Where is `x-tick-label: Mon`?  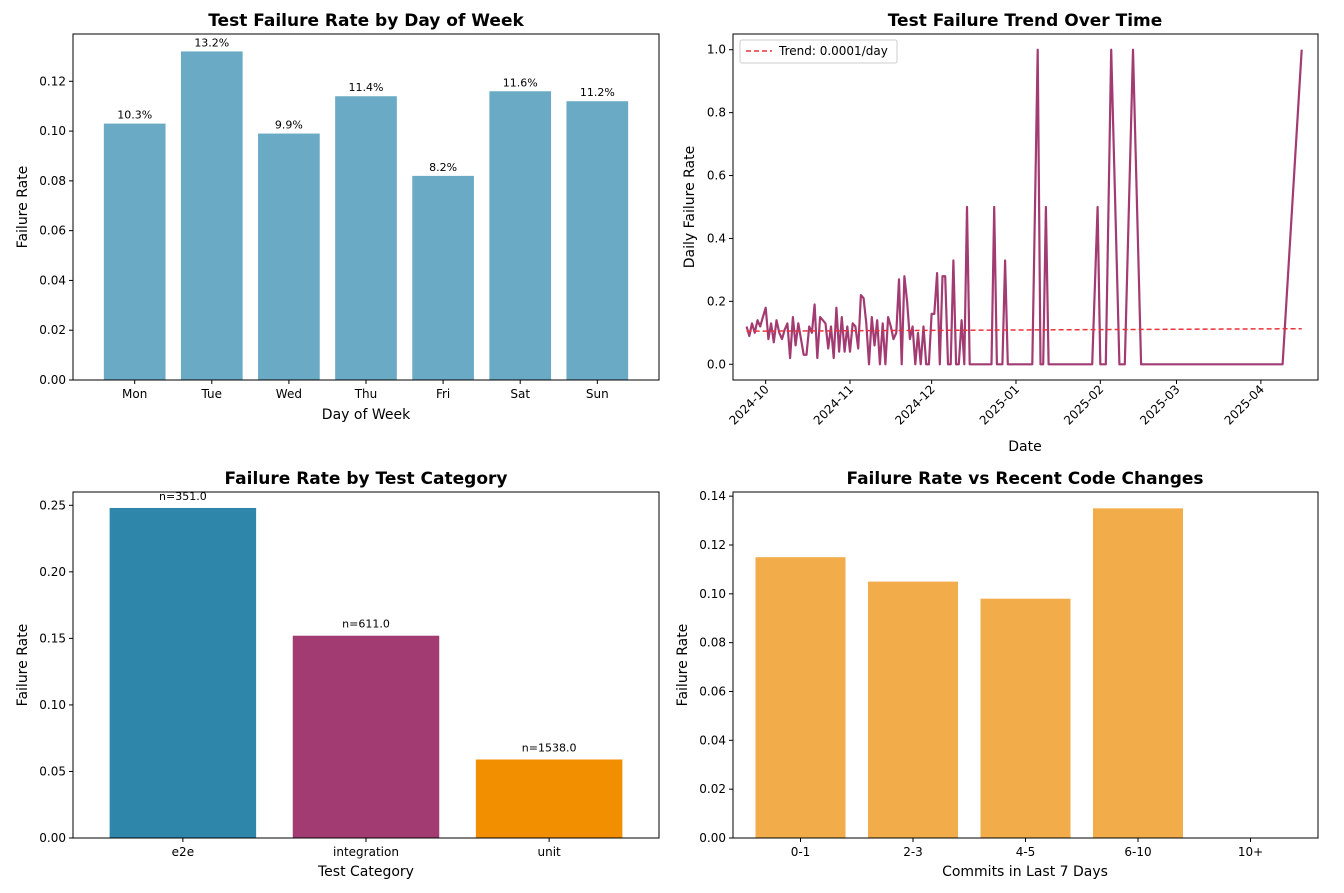
x-tick-label: Mon is located at coordinates (134, 394).